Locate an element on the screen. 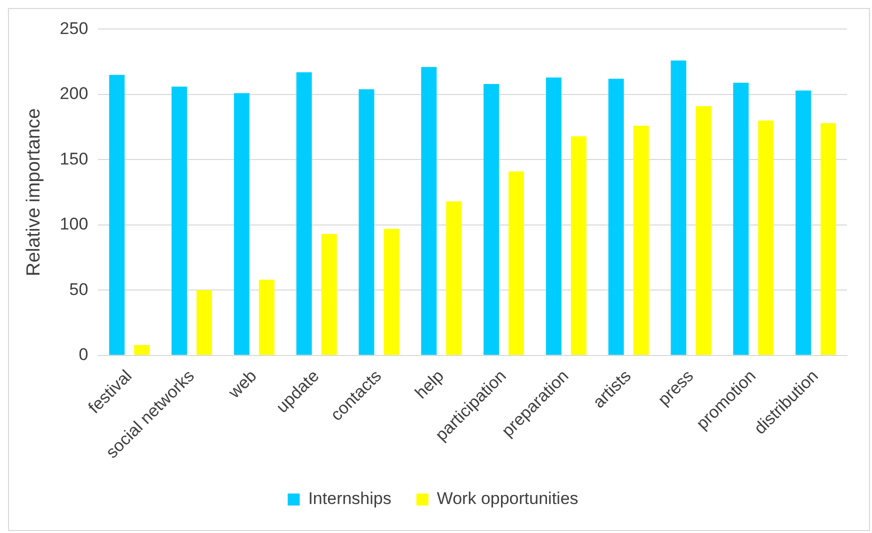  y-tick-label: 250 is located at coordinates (74, 28).